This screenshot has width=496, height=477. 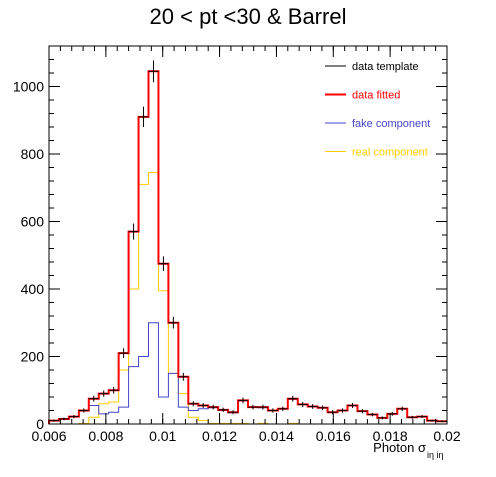 What do you see at coordinates (248, 16) in the screenshot?
I see `chart-title: 20 < pt <30 & Barrel` at bounding box center [248, 16].